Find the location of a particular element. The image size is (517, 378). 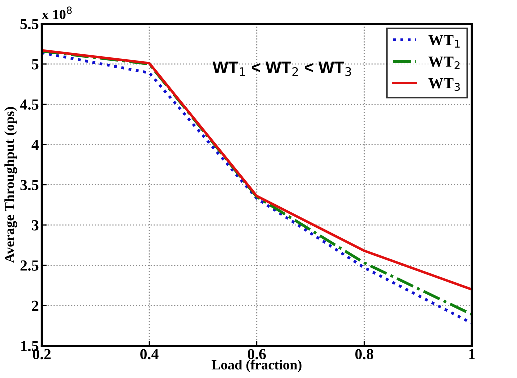

x-tick-label: 0.6 is located at coordinates (257, 354).